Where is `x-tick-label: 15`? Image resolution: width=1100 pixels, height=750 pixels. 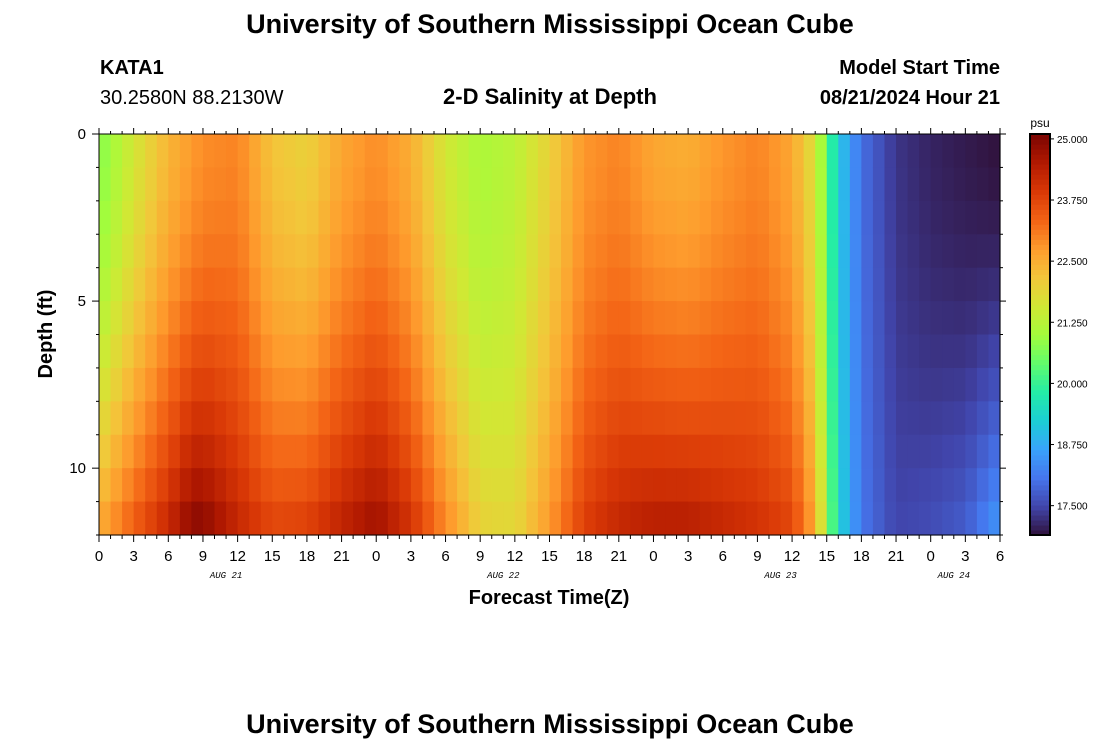
x-tick-label: 15 is located at coordinates (826, 556).